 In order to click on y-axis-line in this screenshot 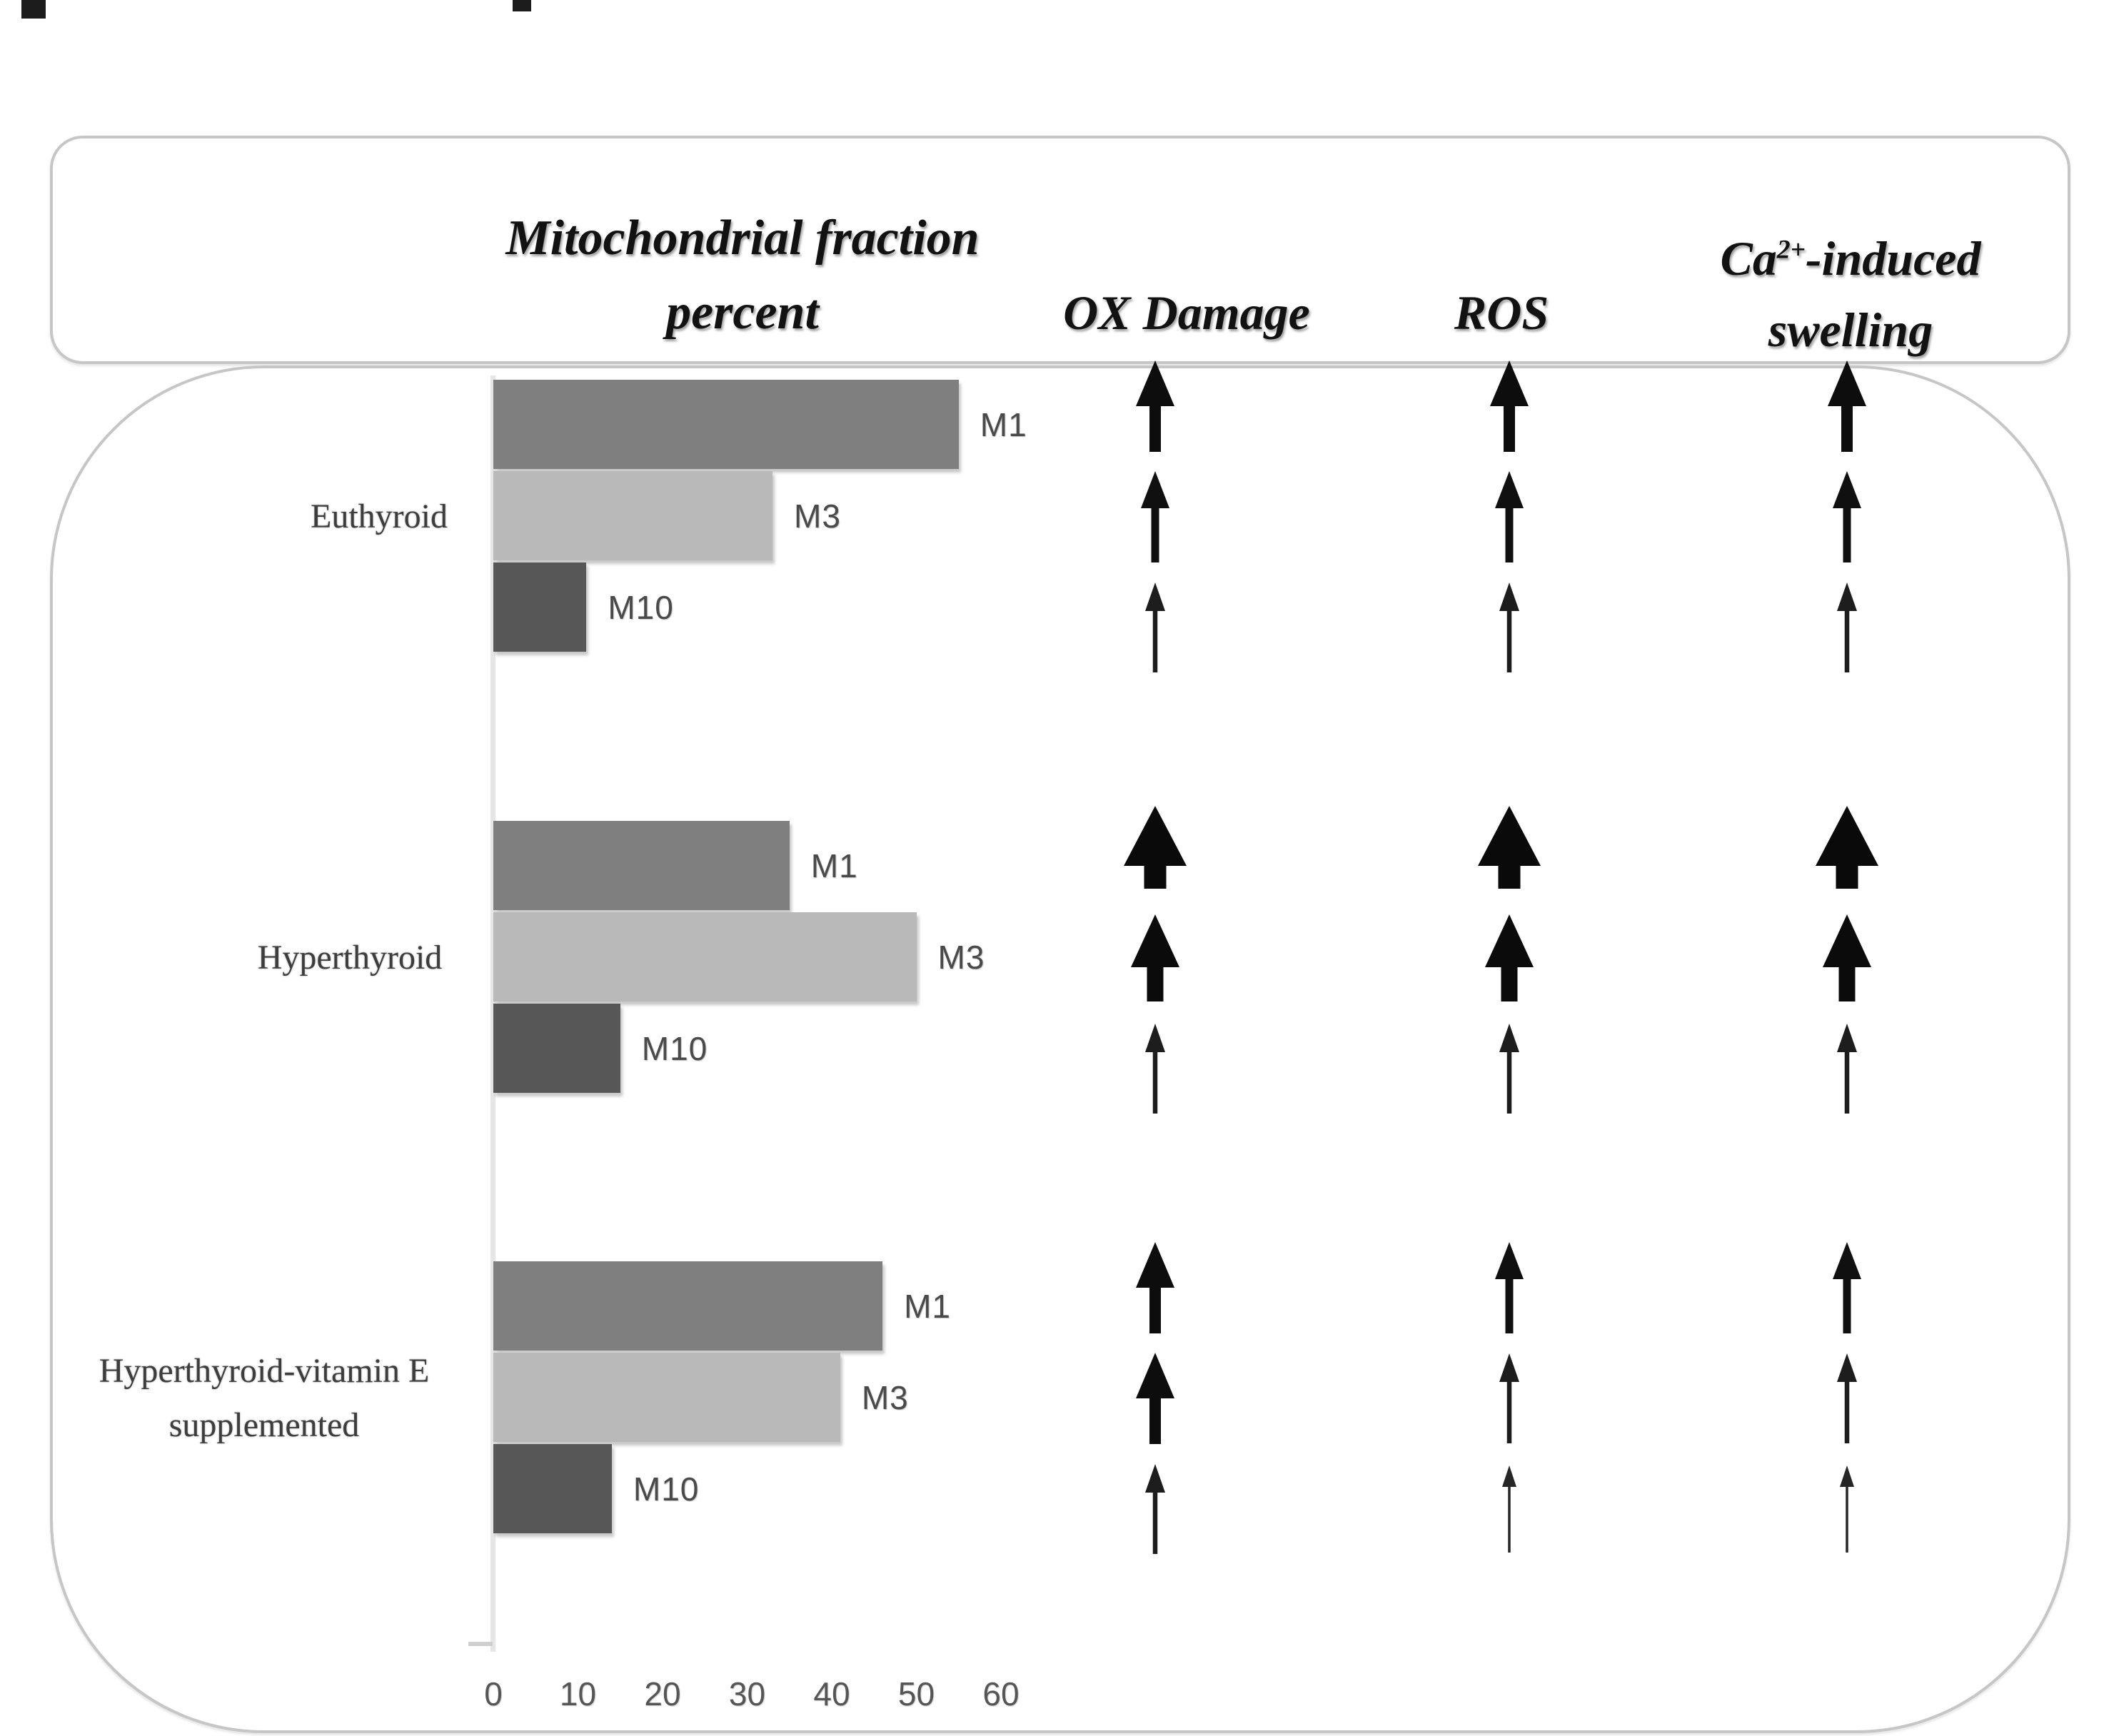, I will do `click(493, 1013)`.